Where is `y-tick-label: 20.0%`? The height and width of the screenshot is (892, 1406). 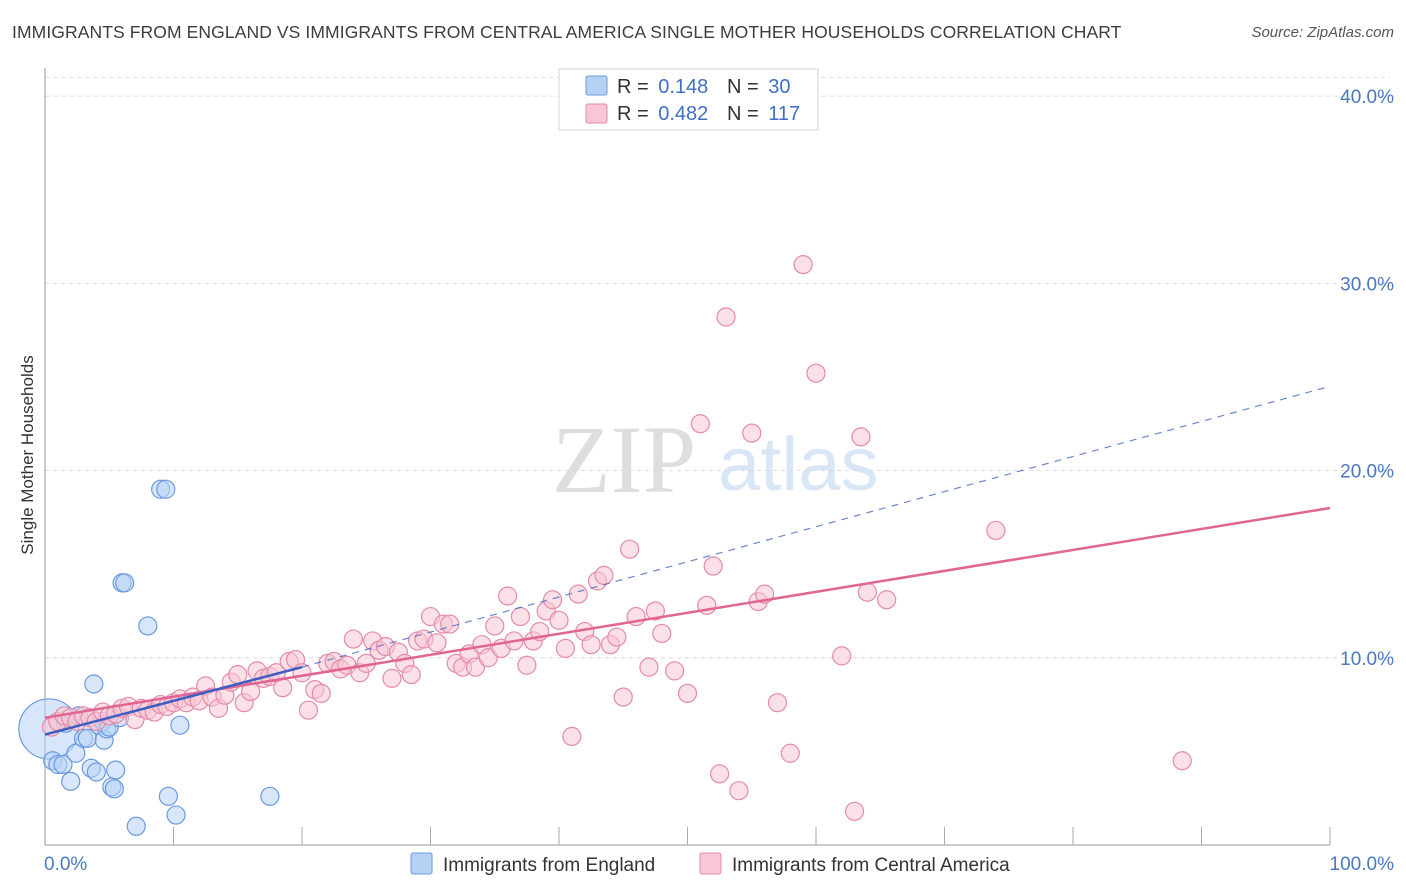
y-tick-label: 20.0% is located at coordinates (1367, 472).